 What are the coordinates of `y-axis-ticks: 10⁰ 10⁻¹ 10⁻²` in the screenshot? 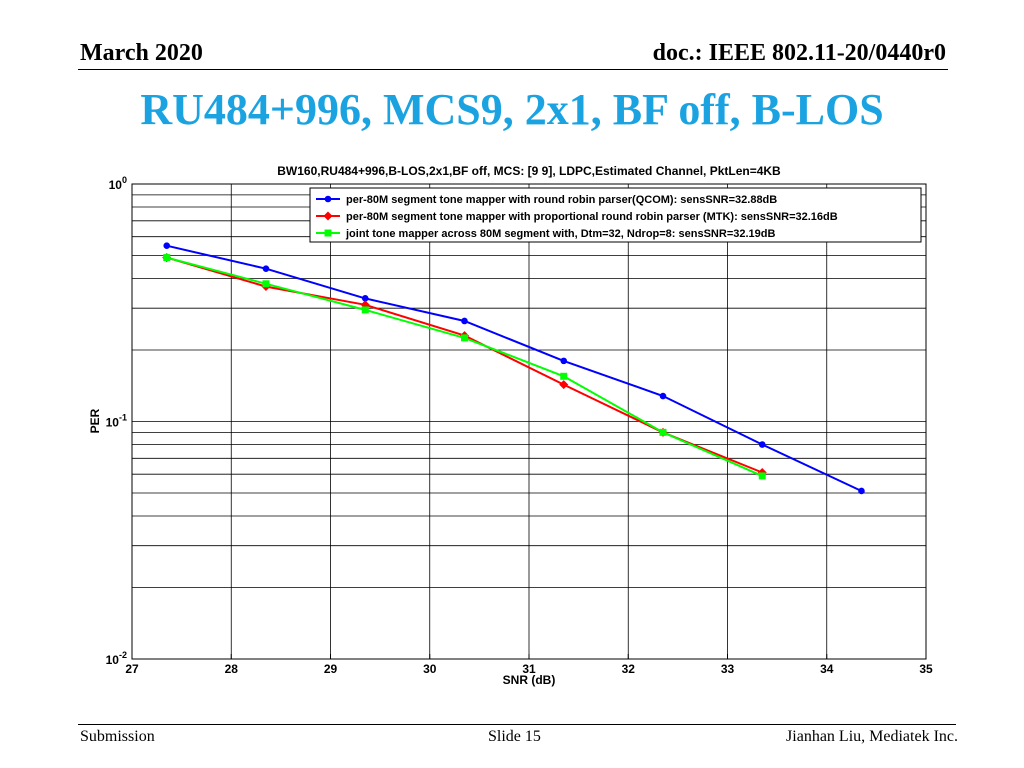 It's located at (116, 421).